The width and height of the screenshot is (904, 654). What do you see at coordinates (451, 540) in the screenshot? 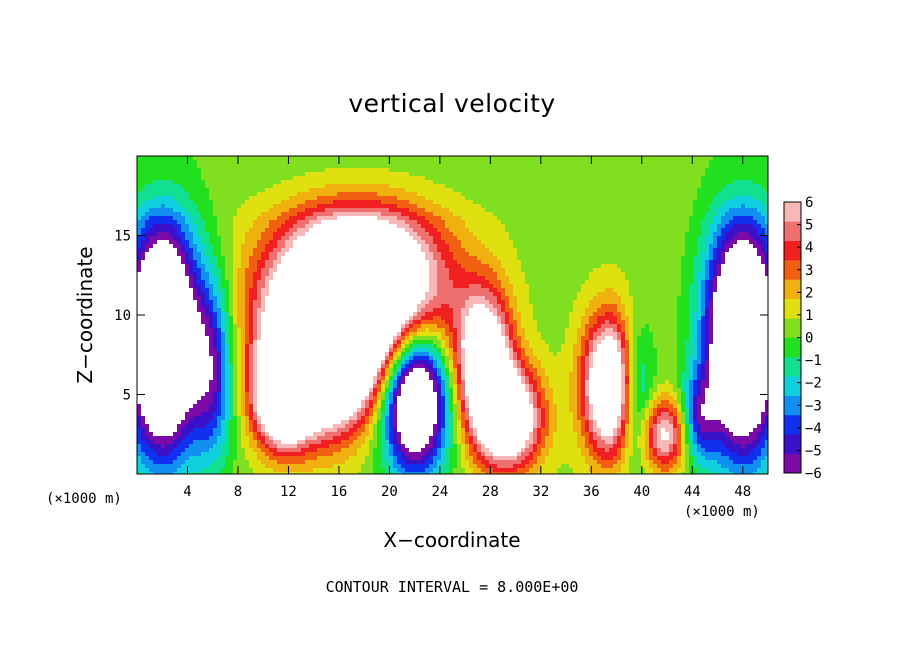
I see `x-axis-label: X−coordinate` at bounding box center [451, 540].